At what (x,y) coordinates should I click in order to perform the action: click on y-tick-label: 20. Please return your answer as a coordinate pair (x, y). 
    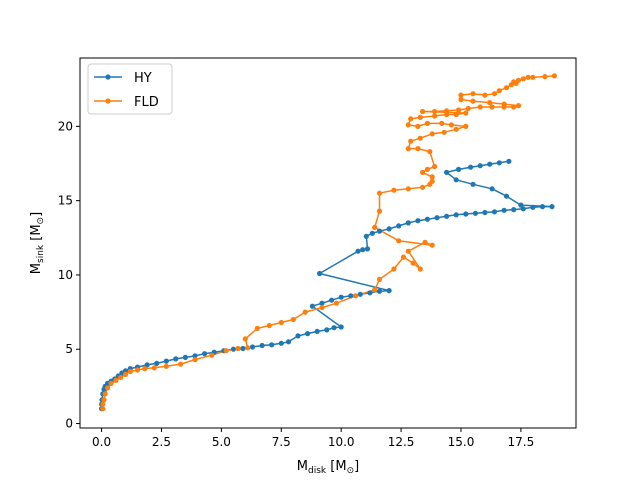
    Looking at the image, I should click on (65, 126).